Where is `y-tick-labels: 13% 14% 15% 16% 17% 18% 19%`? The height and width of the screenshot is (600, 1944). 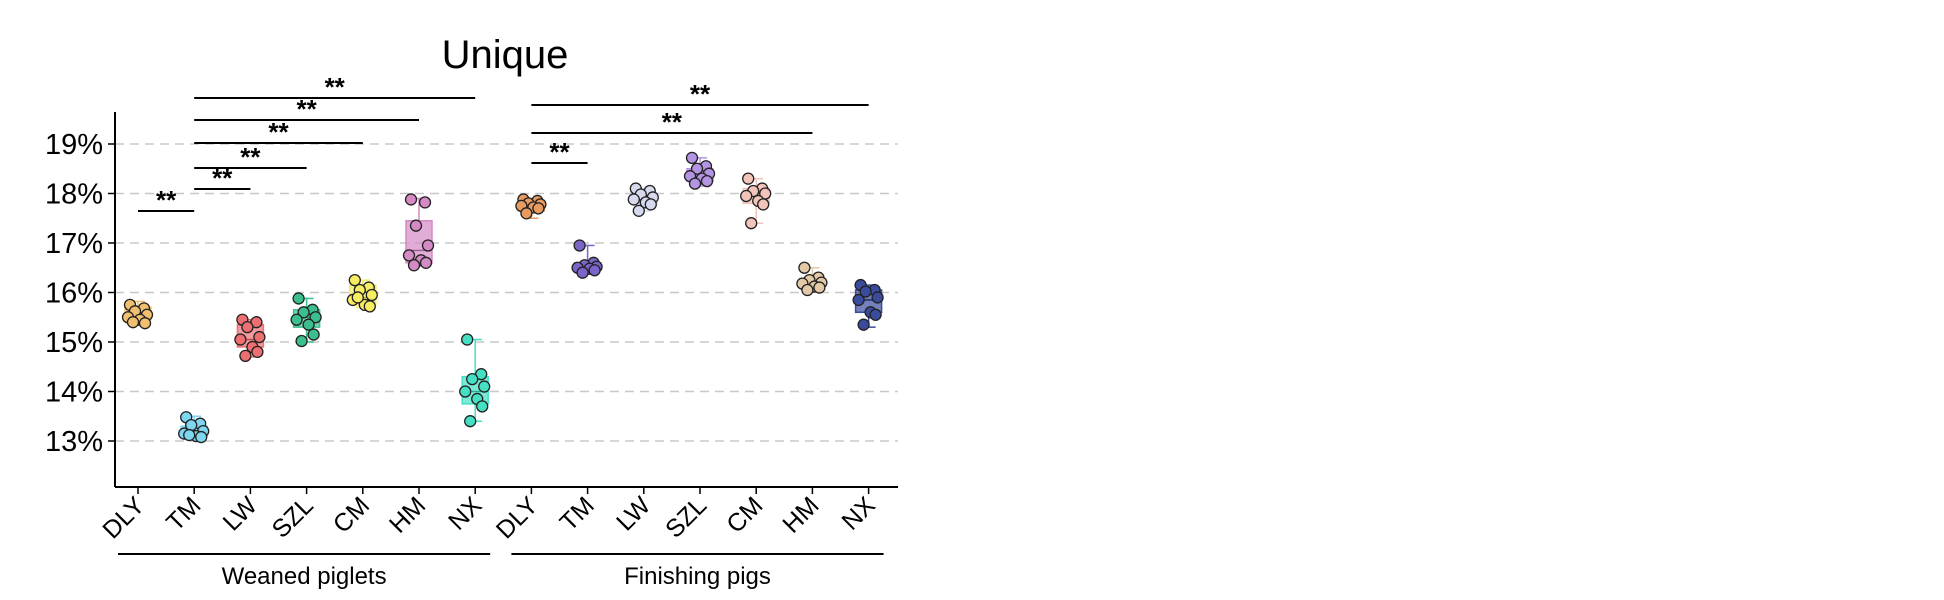 y-tick-labels: 13% 14% 15% 16% 17% 18% 19% is located at coordinates (74, 293).